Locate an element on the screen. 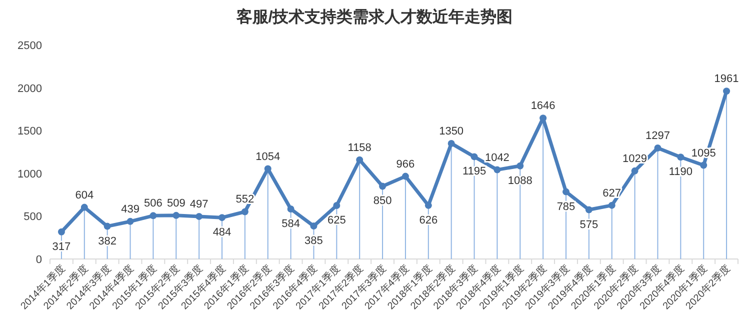 The height and width of the screenshot is (336, 749). data-label: 506 is located at coordinates (153, 204).